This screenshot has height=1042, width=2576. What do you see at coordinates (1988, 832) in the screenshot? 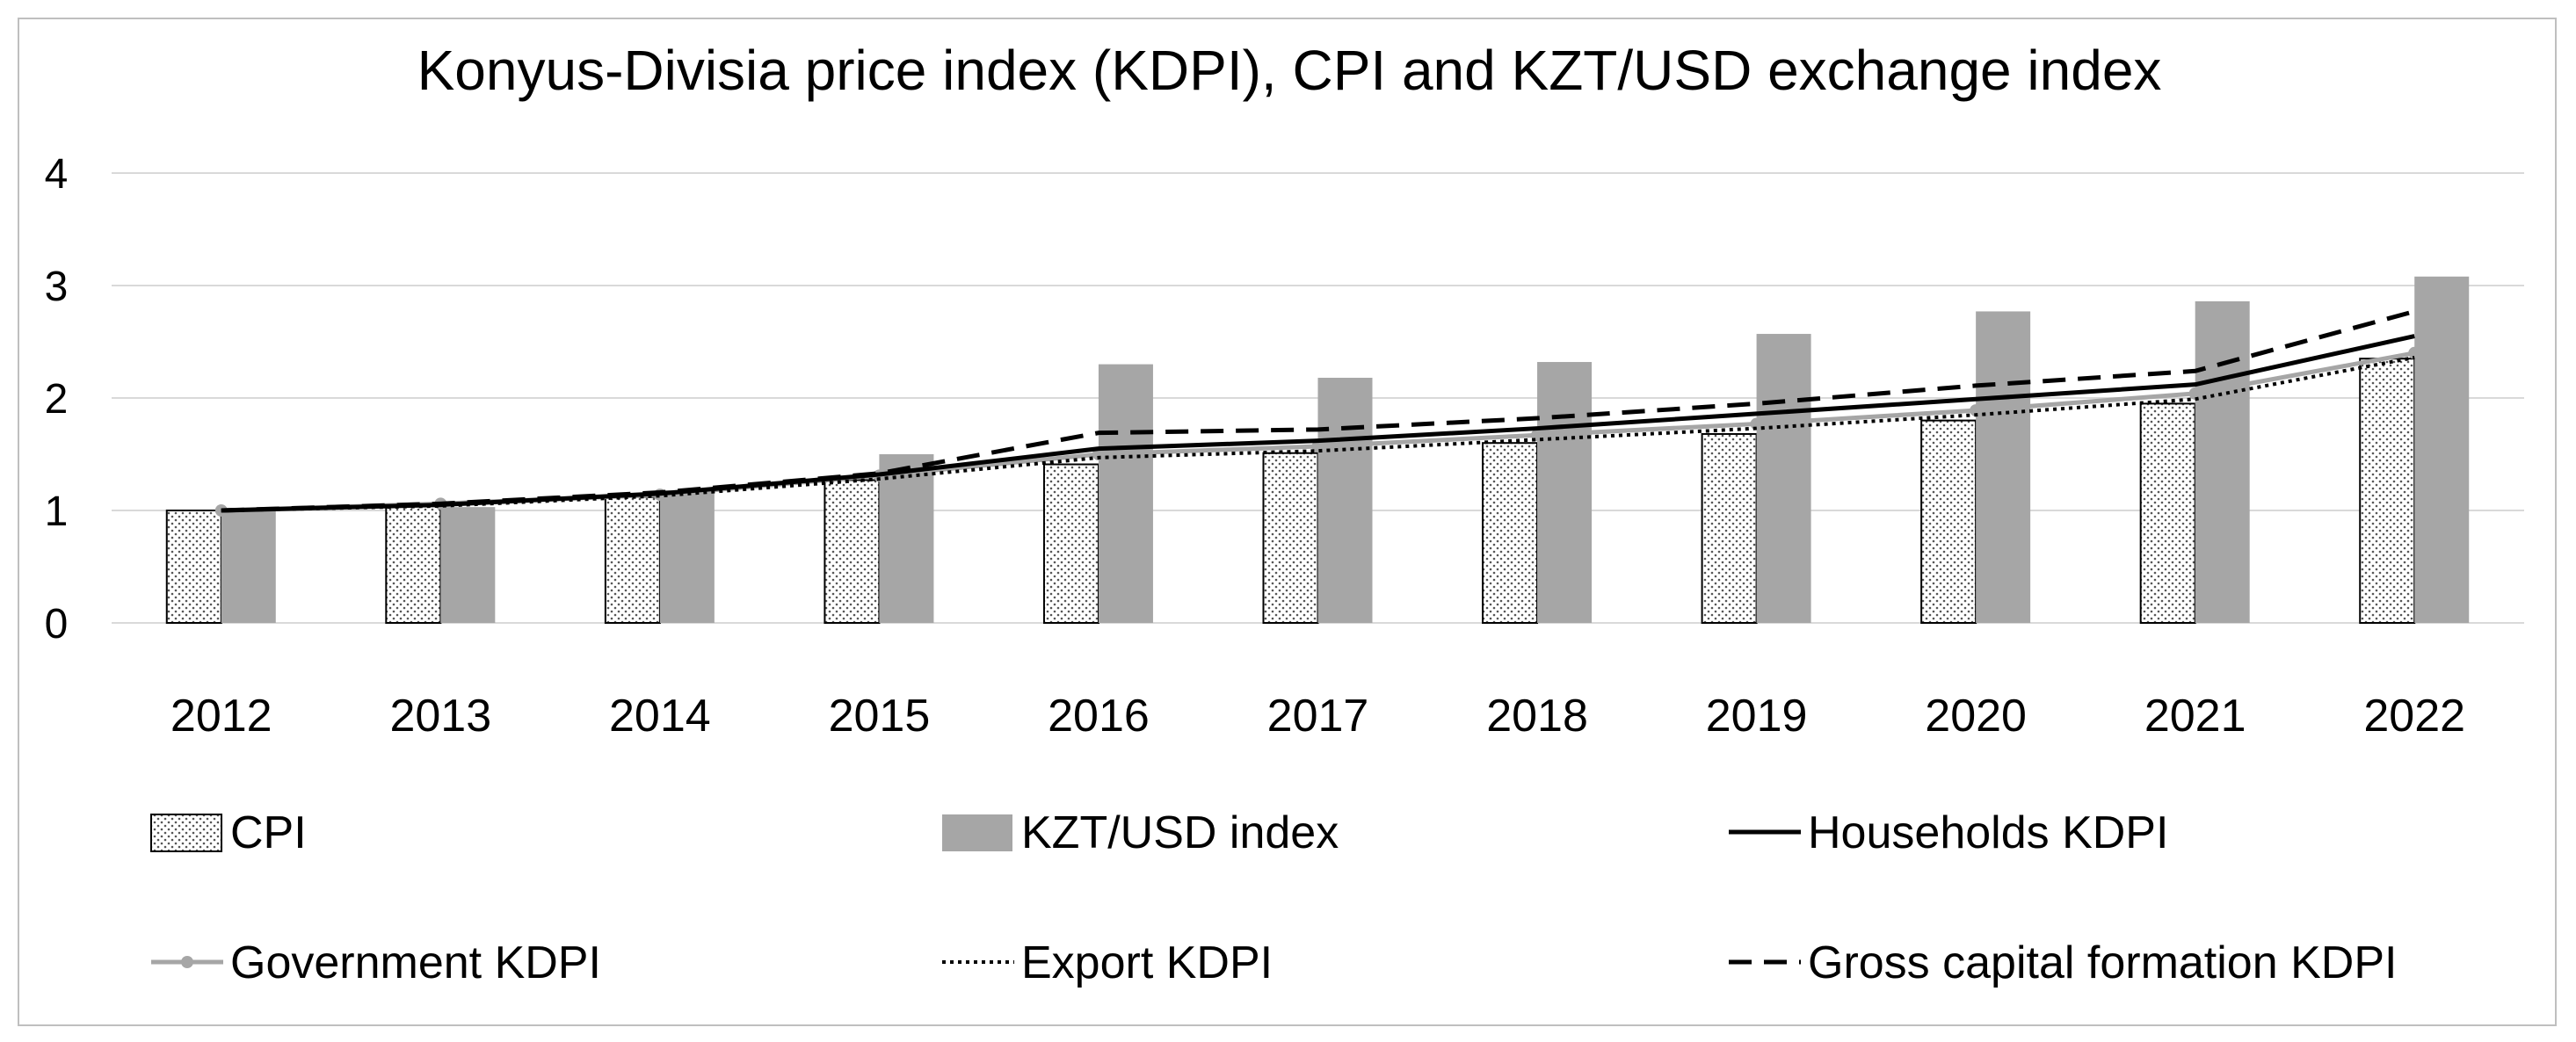
I see `legend-label: Households KDPI` at bounding box center [1988, 832].